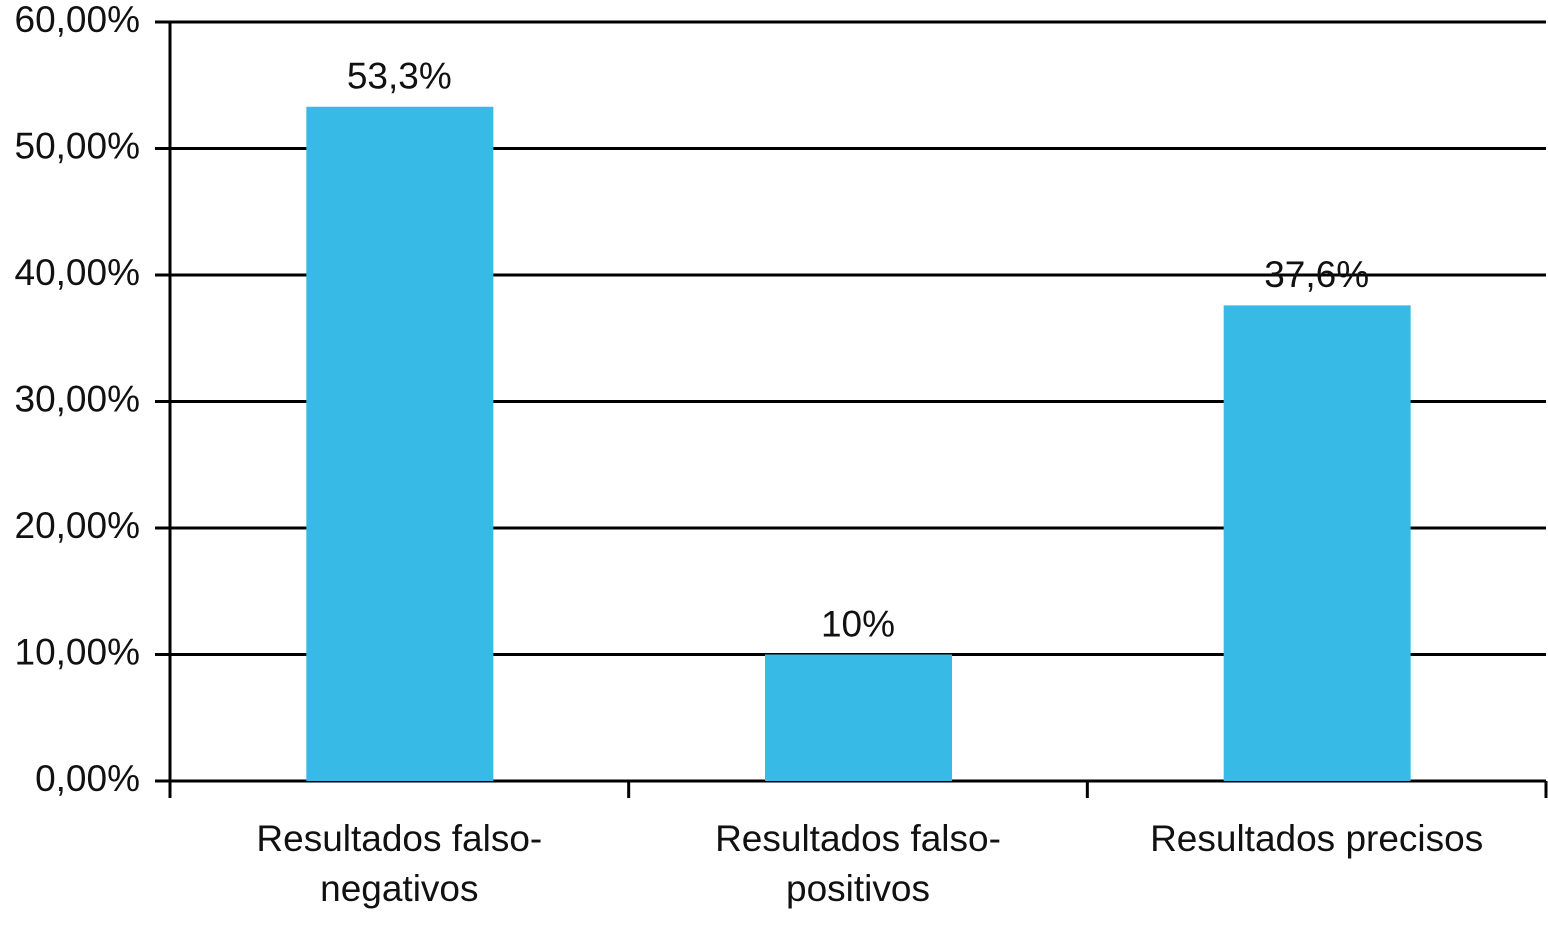 This screenshot has width=1548, height=925. Describe the element at coordinates (1316, 274) in the screenshot. I see `value-label: 37,6%` at that location.